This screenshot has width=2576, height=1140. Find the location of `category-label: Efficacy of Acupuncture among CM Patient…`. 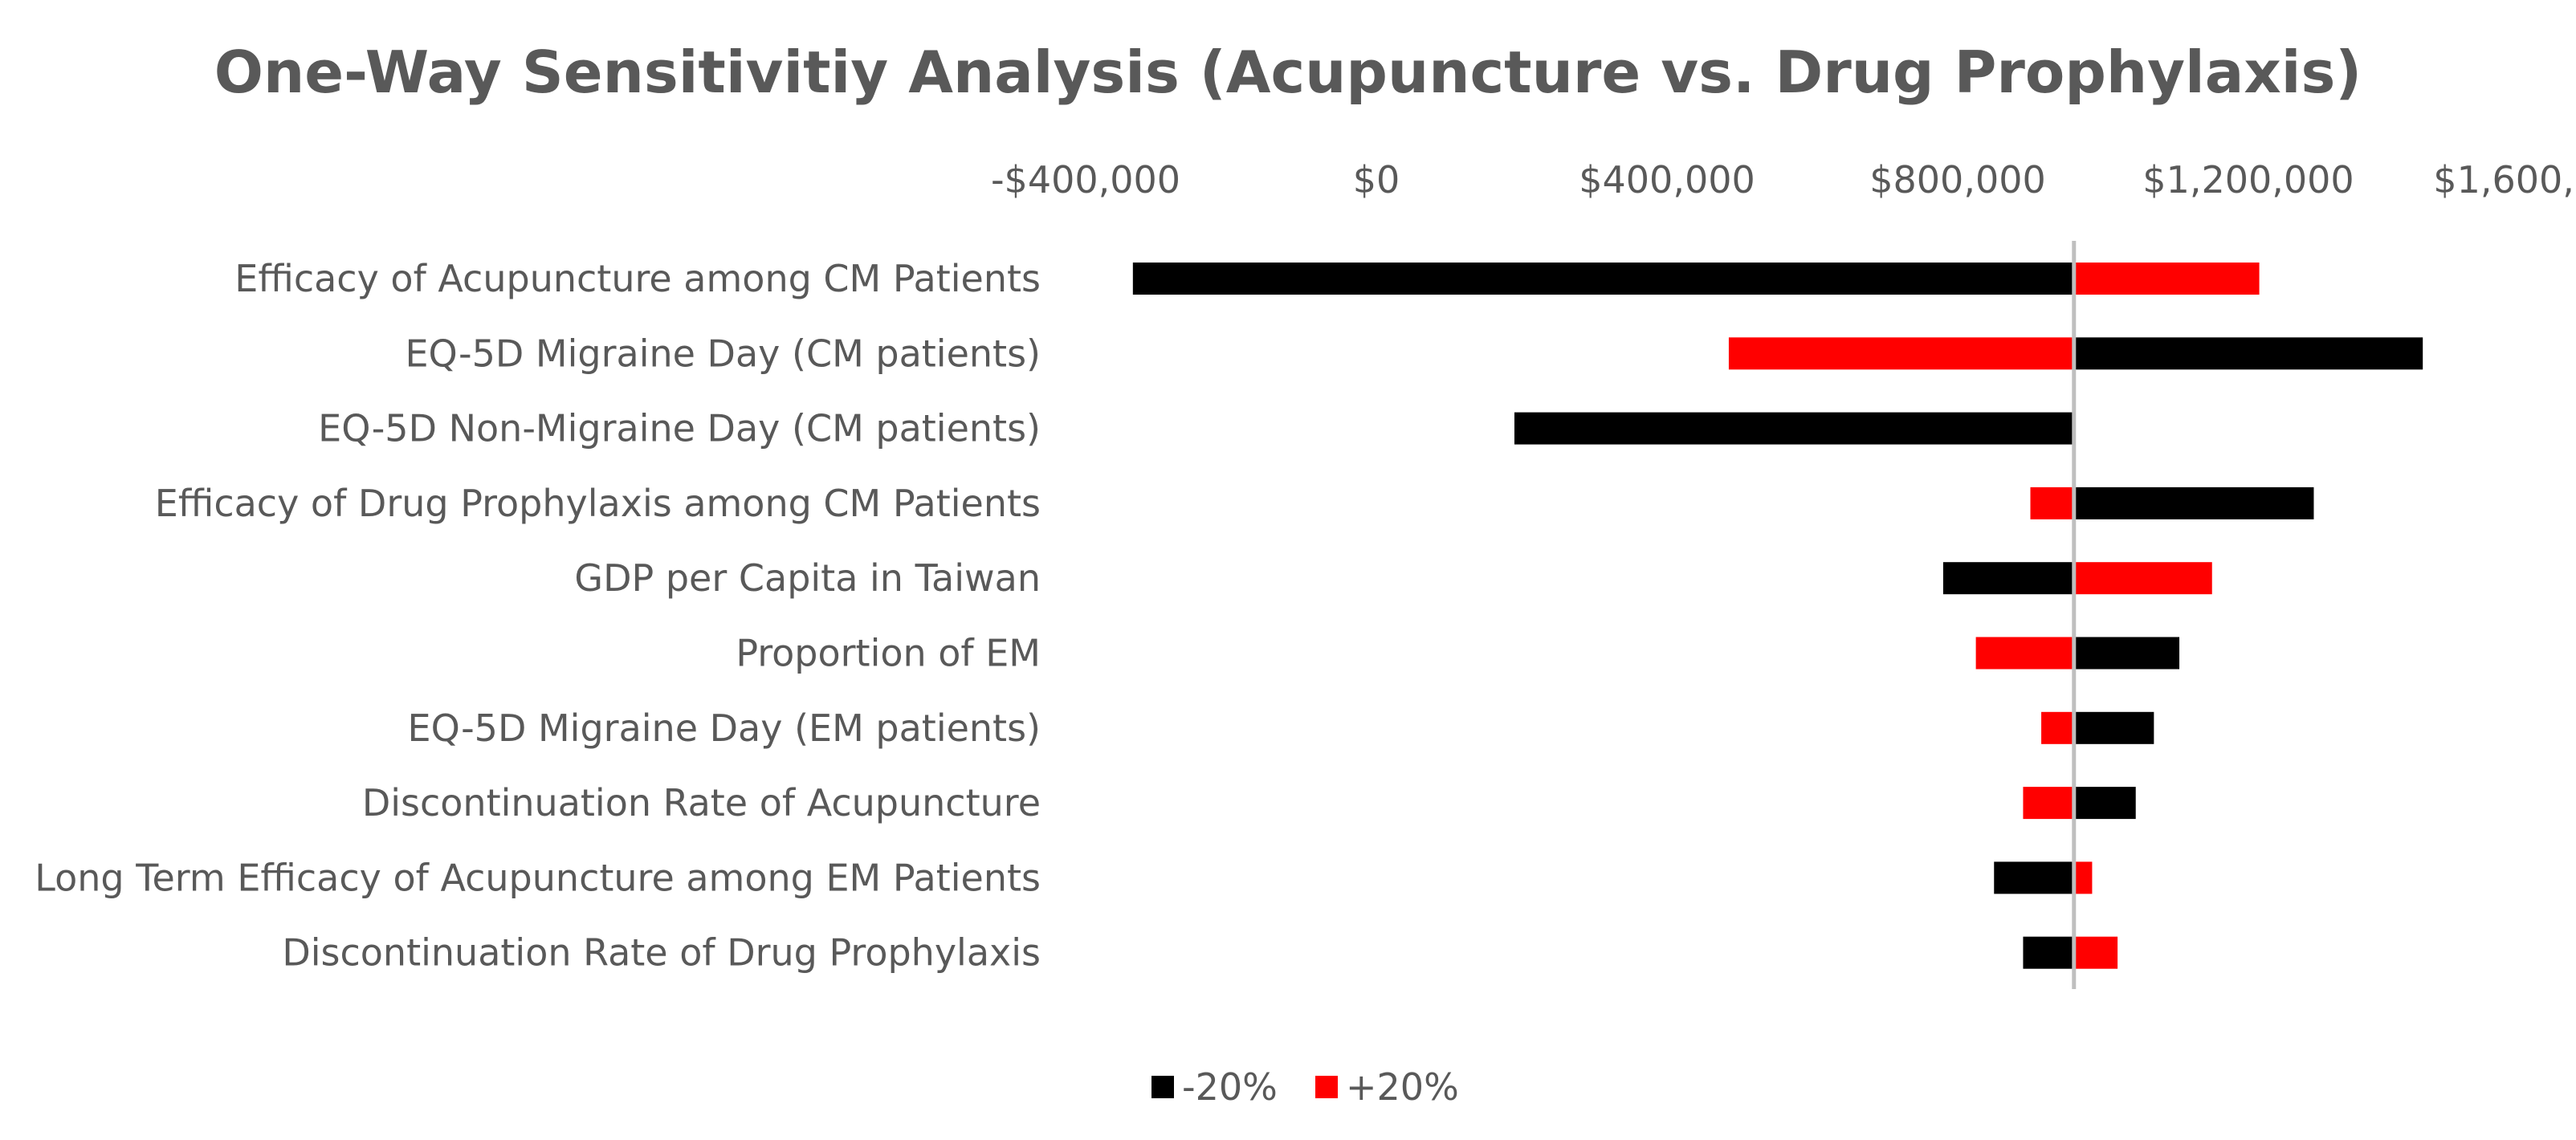

category-label: Efficacy of Acupuncture among CM Patient… is located at coordinates (637, 279).